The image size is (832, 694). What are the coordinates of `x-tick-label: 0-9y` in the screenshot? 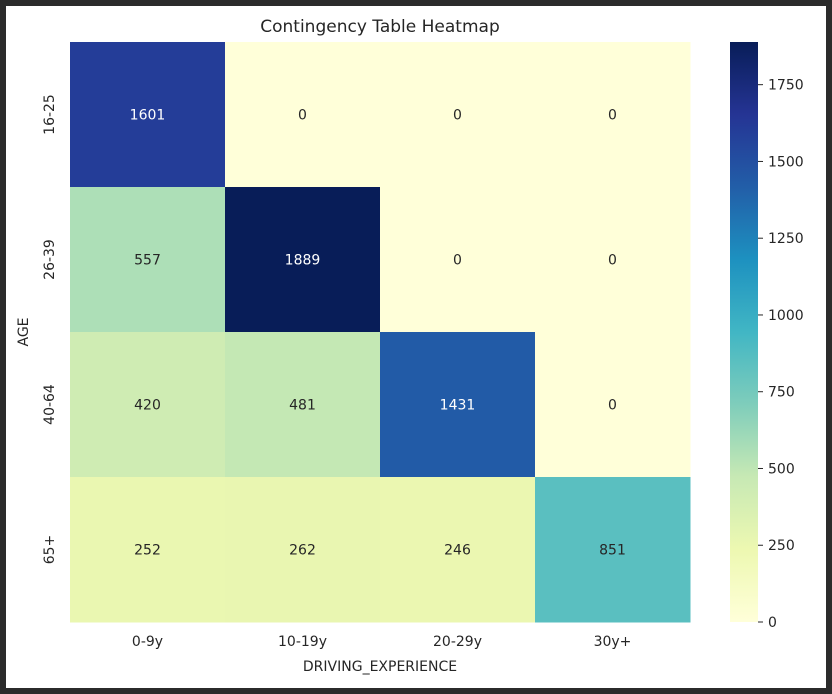 It's located at (147, 642).